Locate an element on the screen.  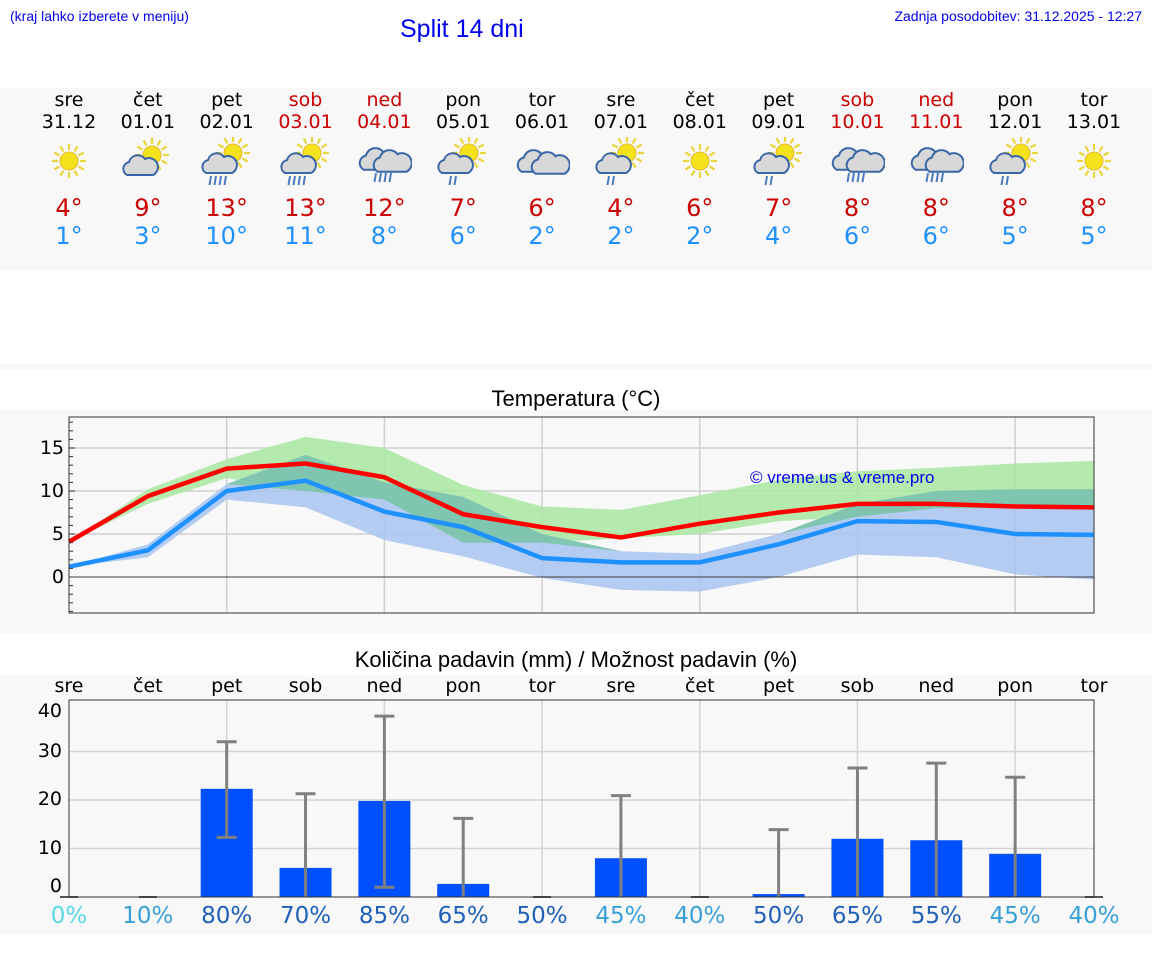
min-temperature: 6° is located at coordinates (936, 236).